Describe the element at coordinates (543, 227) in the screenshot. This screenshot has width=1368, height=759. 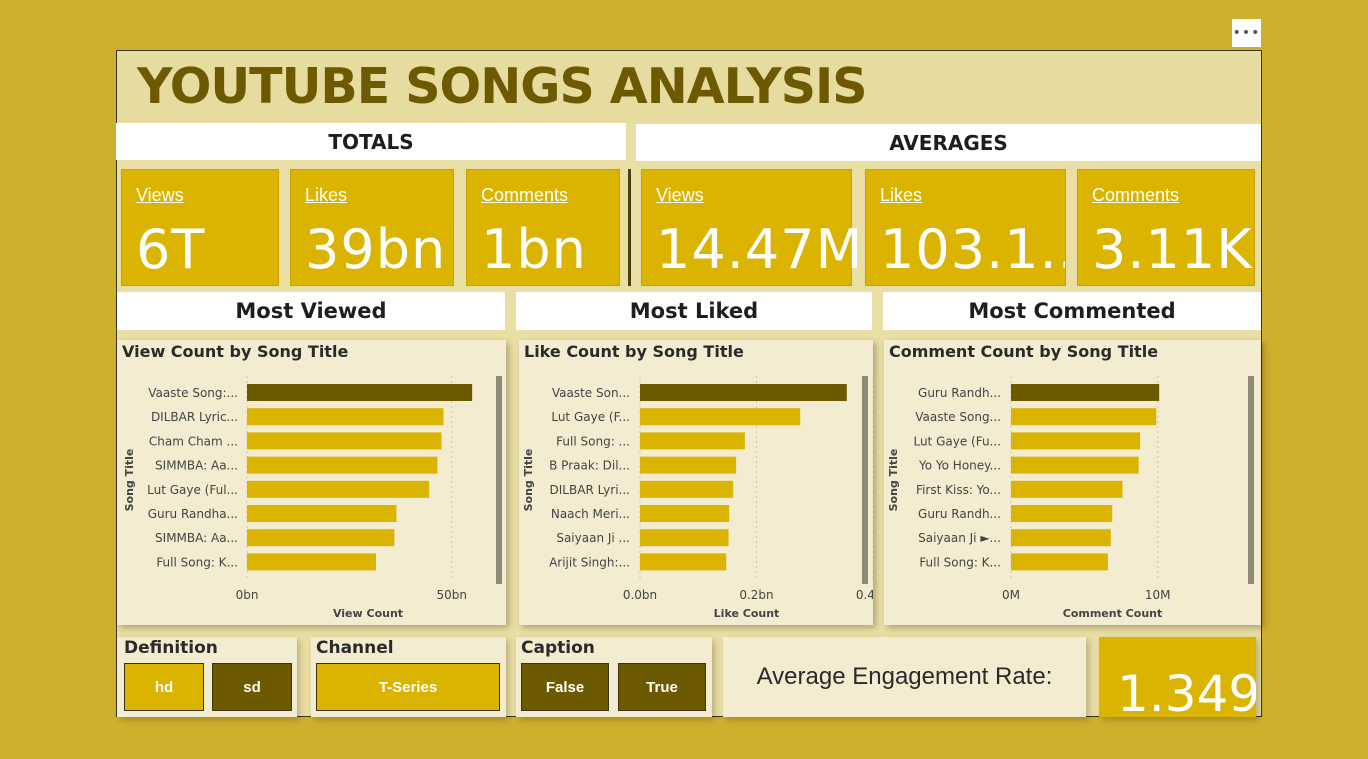
I see `total-comments-card: Comments 1bn` at that location.